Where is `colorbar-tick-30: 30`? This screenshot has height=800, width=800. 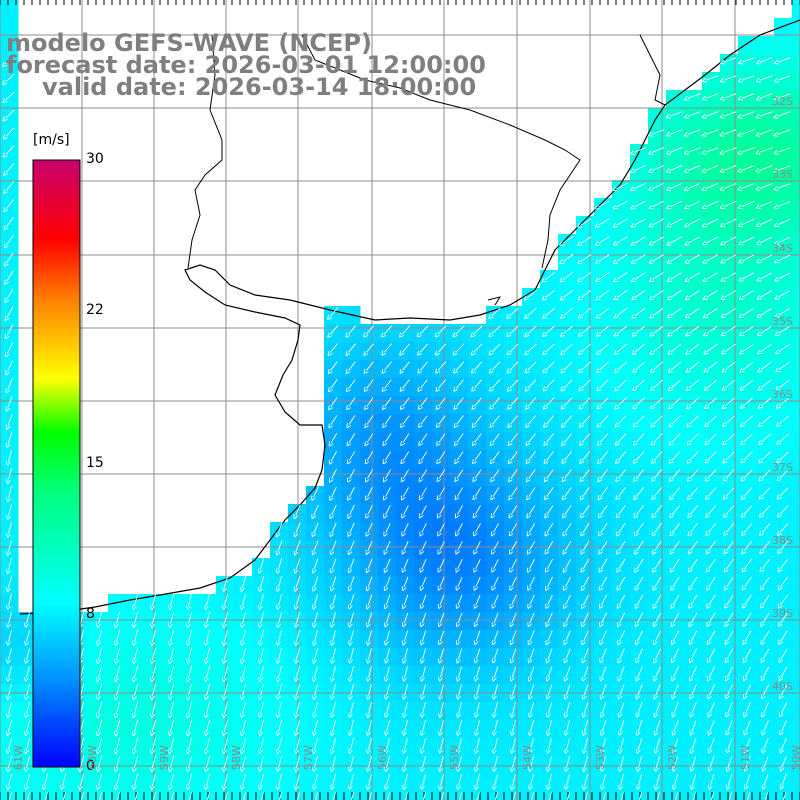 colorbar-tick-30: 30 is located at coordinates (95, 159).